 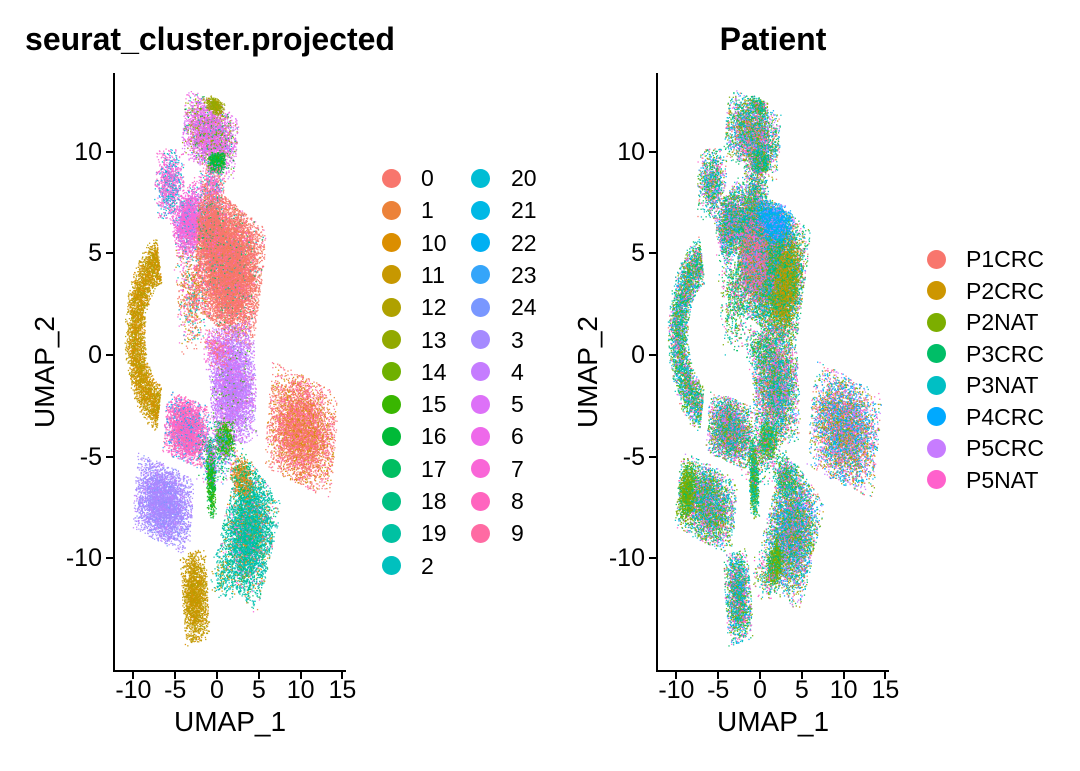 I want to click on y-tick-label: 0, so click(x=95, y=355).